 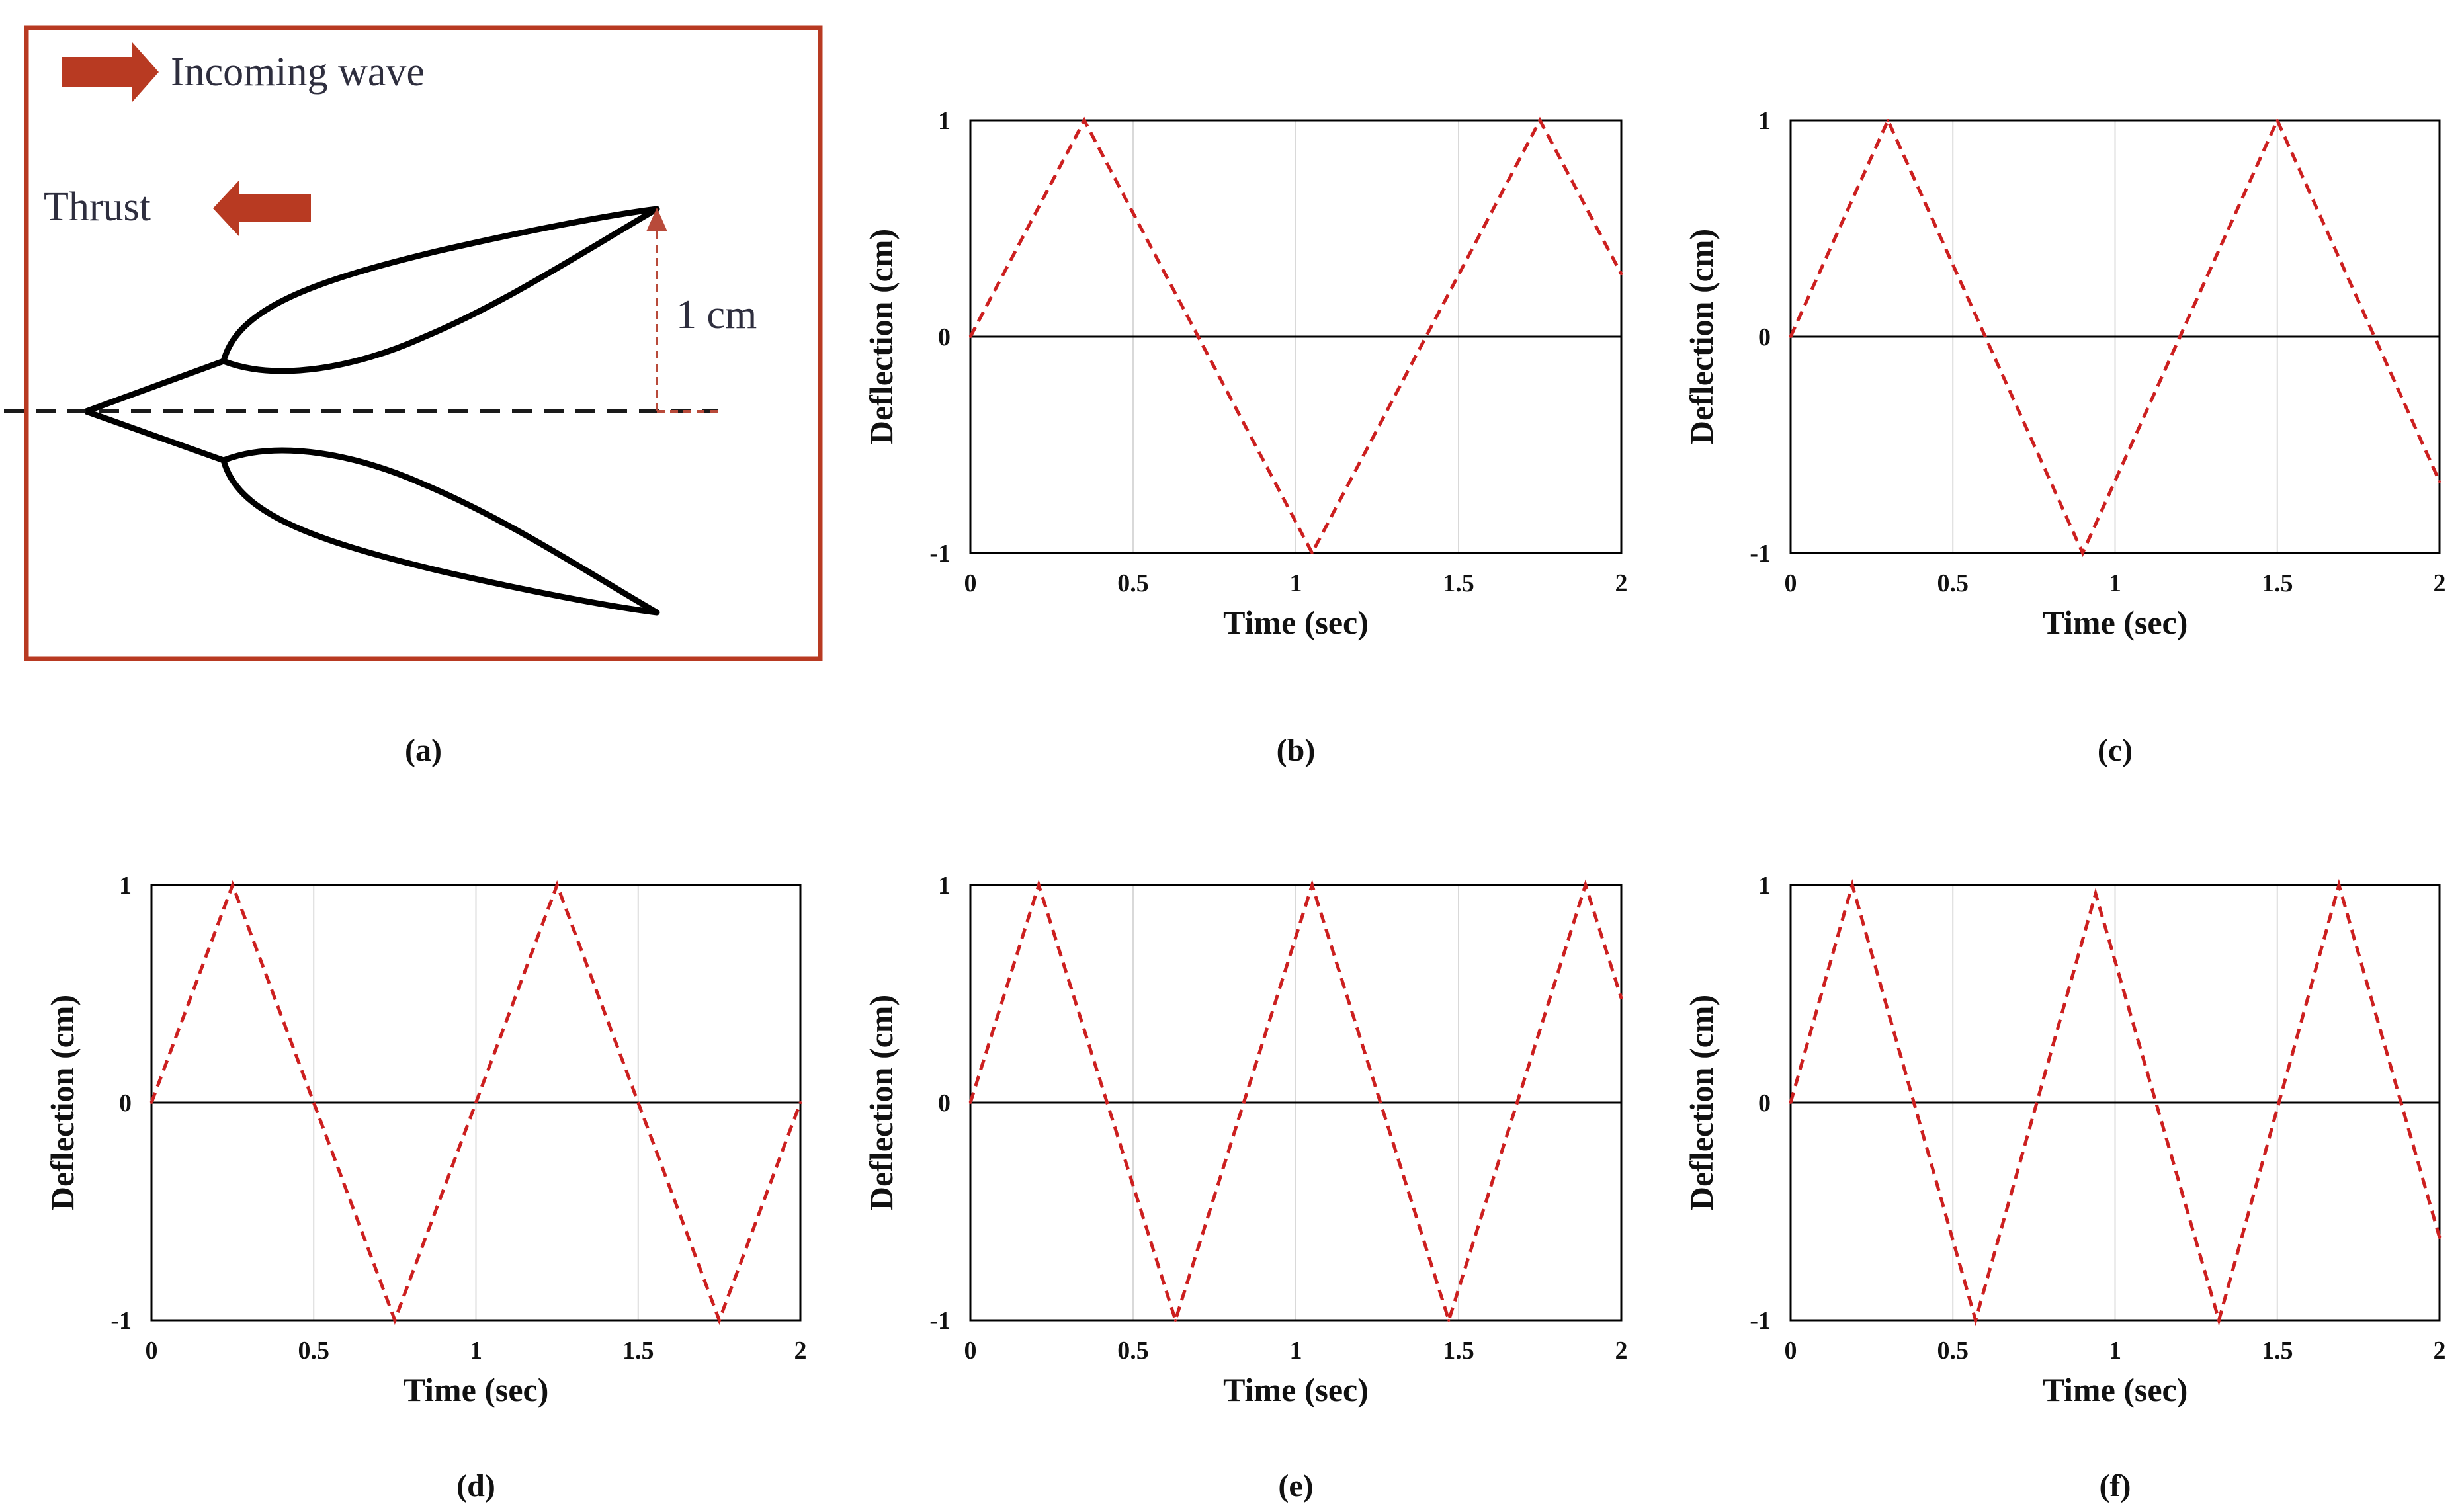 What do you see at coordinates (298, 72) in the screenshot?
I see `incoming-wave-label: Incoming wave` at bounding box center [298, 72].